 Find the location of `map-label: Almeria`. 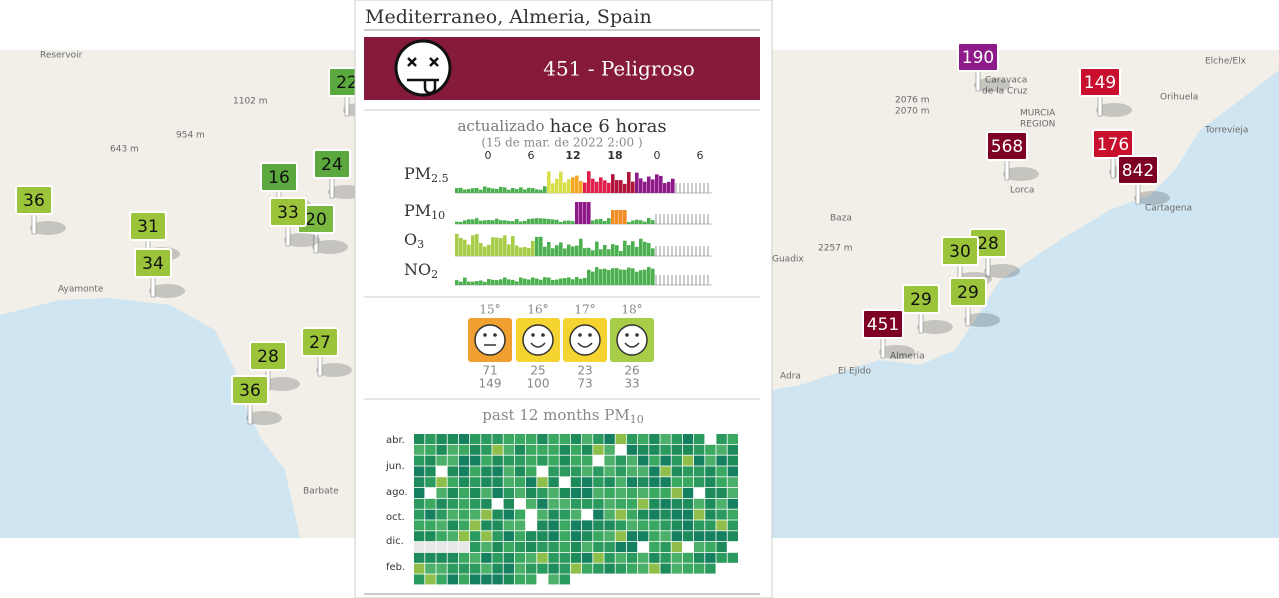

map-label: Almeria is located at coordinates (907, 357).